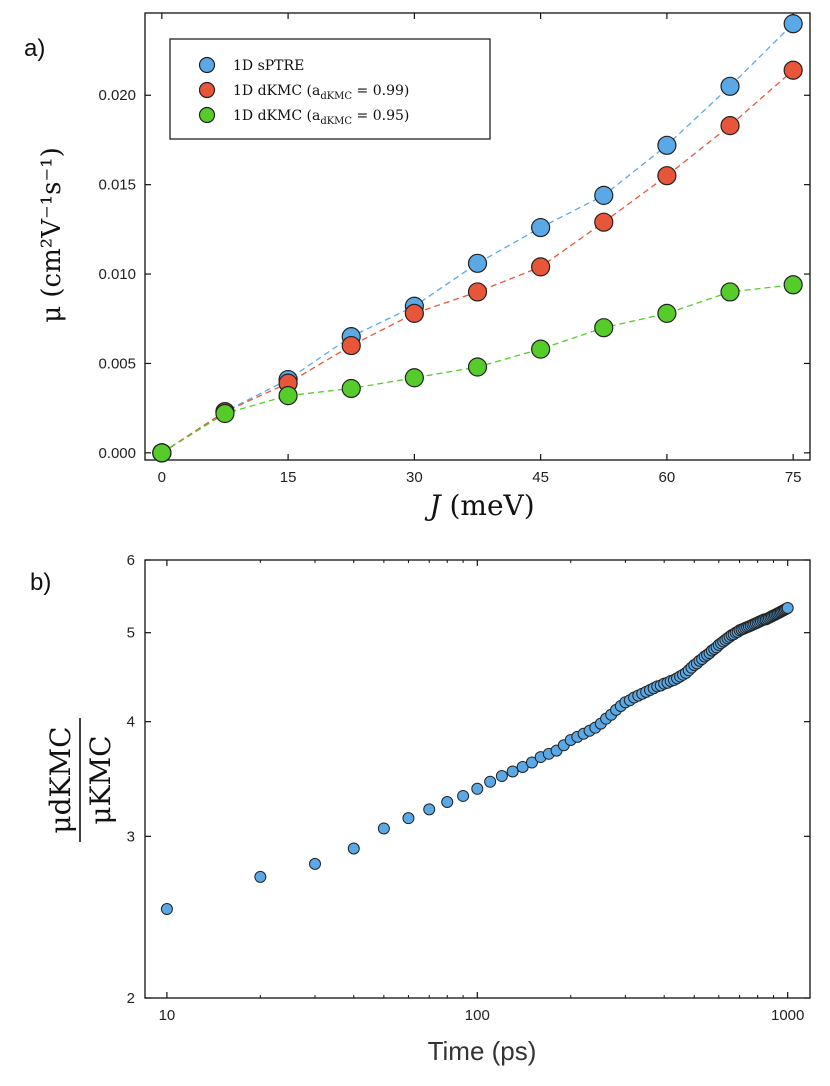 The image size is (830, 1086). Describe the element at coordinates (117, 95) in the screenshot. I see `panel-a-ytick-label: 0.020` at that location.